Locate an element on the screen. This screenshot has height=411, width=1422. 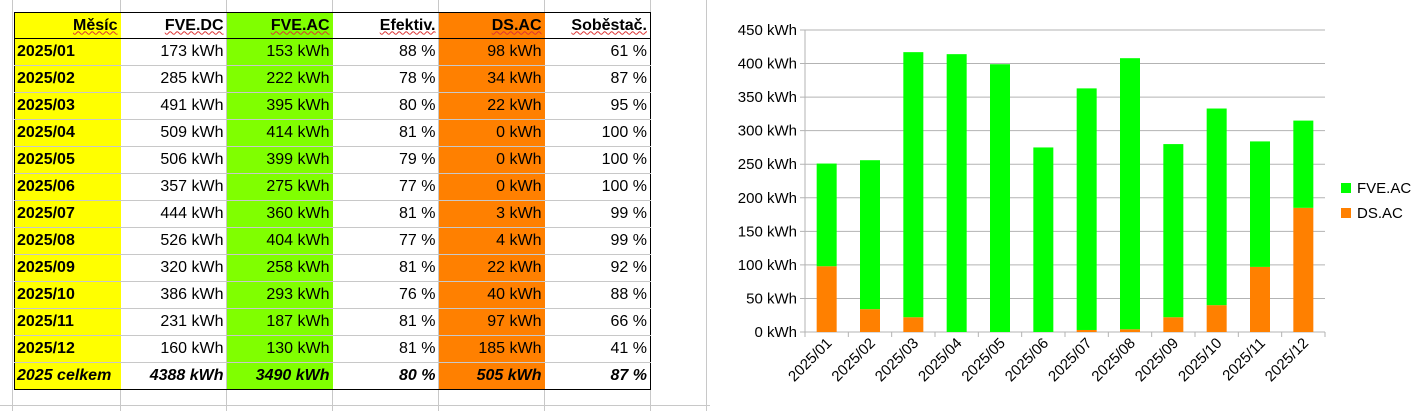
header-label: DS.AC is located at coordinates (516, 25).